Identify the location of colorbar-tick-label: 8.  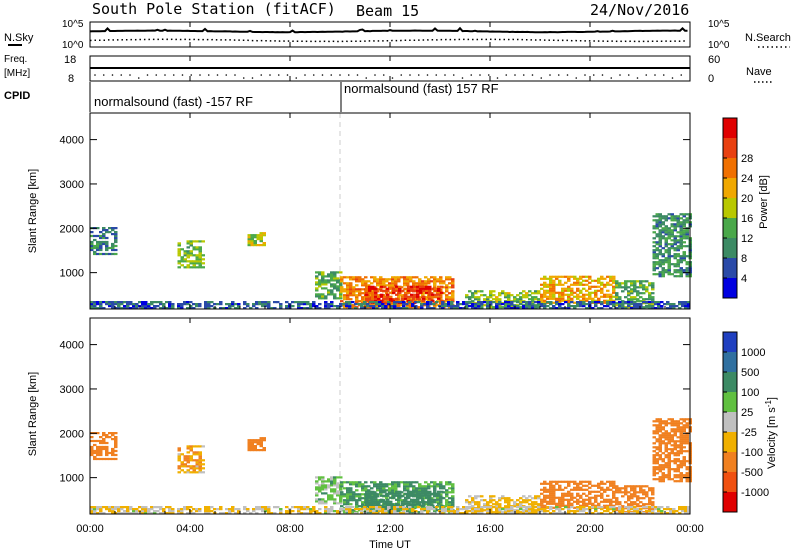
(744, 259).